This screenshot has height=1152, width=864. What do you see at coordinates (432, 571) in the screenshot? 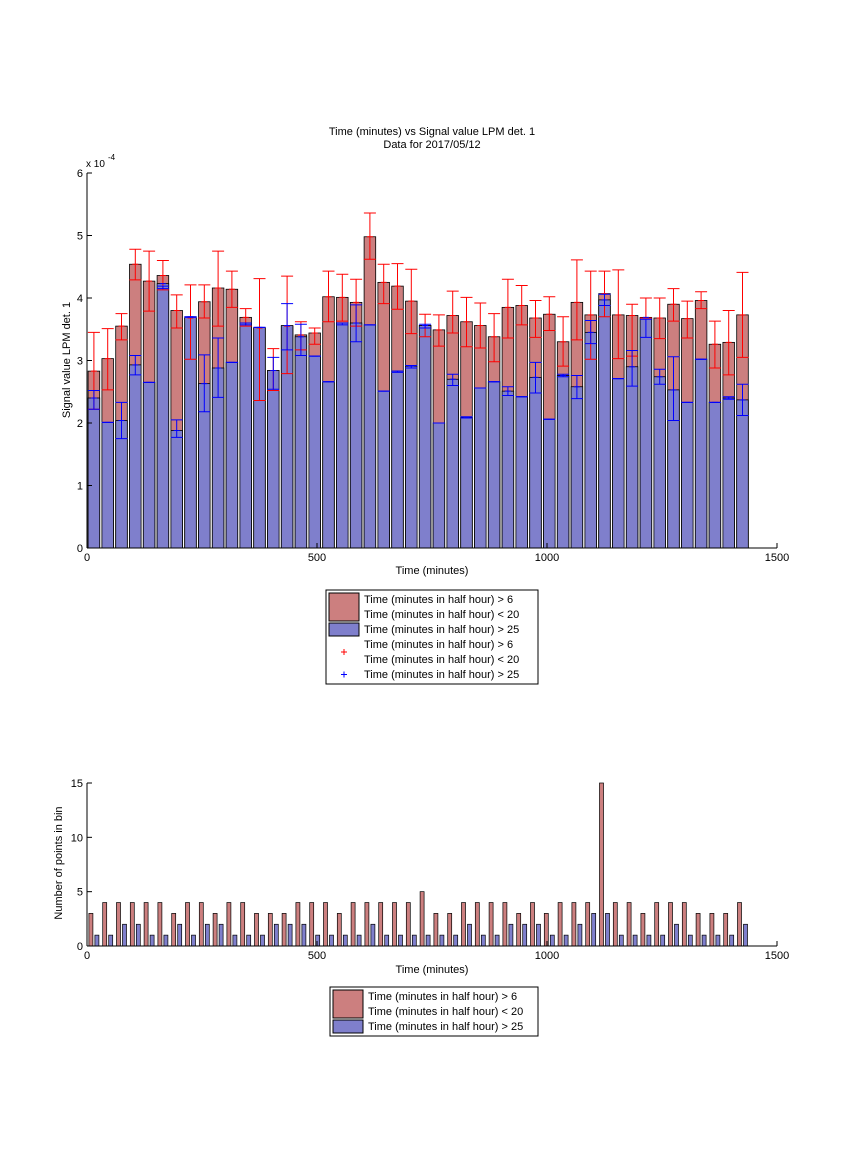
I see `x-axis-label: Time (minutes)` at bounding box center [432, 571].